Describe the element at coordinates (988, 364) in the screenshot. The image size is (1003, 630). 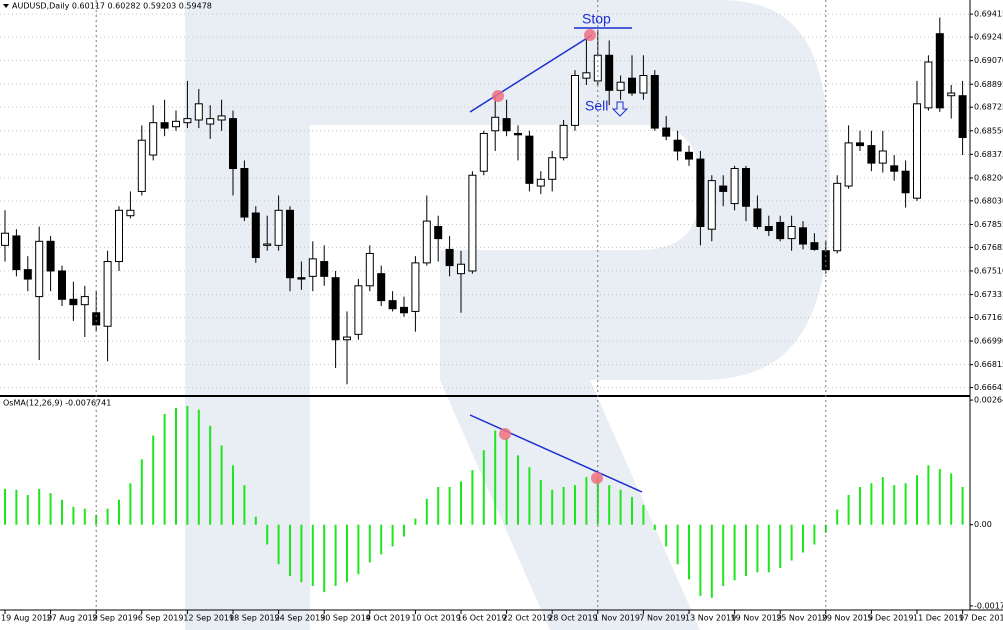
I see `y-tick-label: 0.66815` at that location.